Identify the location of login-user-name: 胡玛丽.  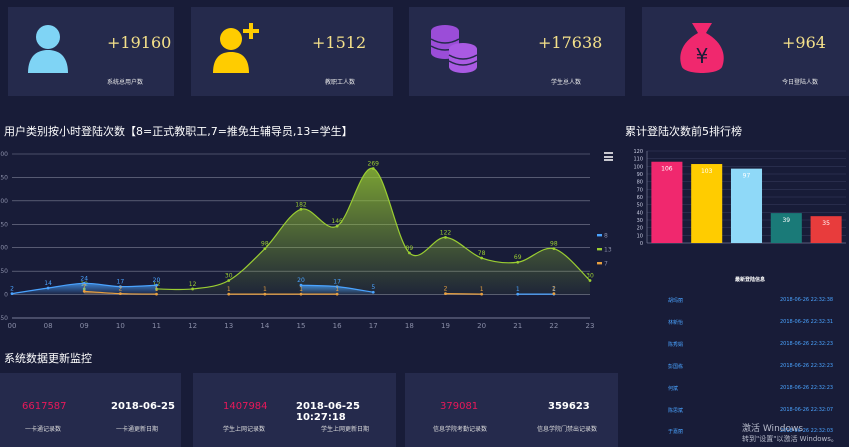
(676, 301).